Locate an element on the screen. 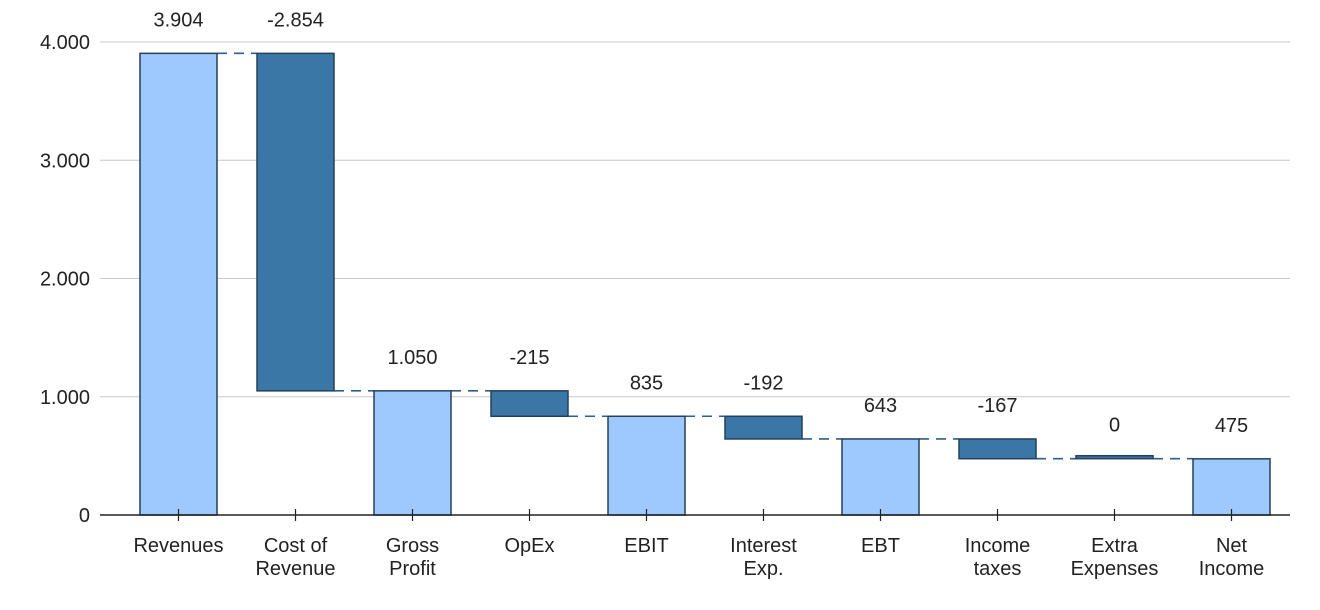  y-tick-label: 4.000 is located at coordinates (65, 43).